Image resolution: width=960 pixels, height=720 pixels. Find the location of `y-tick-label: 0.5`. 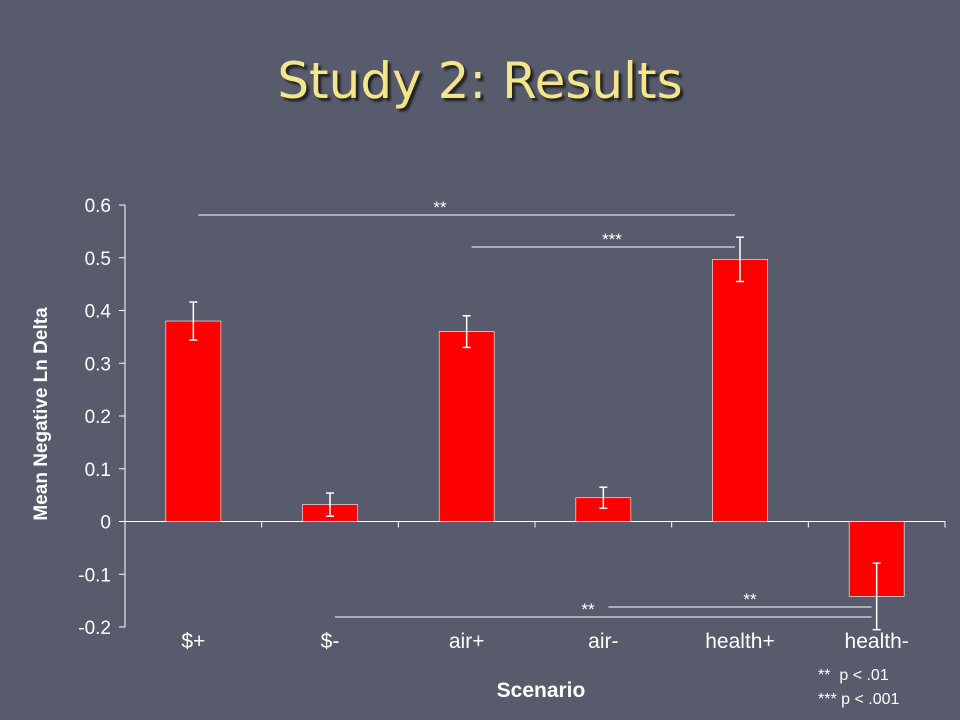

y-tick-label: 0.5 is located at coordinates (98, 259).